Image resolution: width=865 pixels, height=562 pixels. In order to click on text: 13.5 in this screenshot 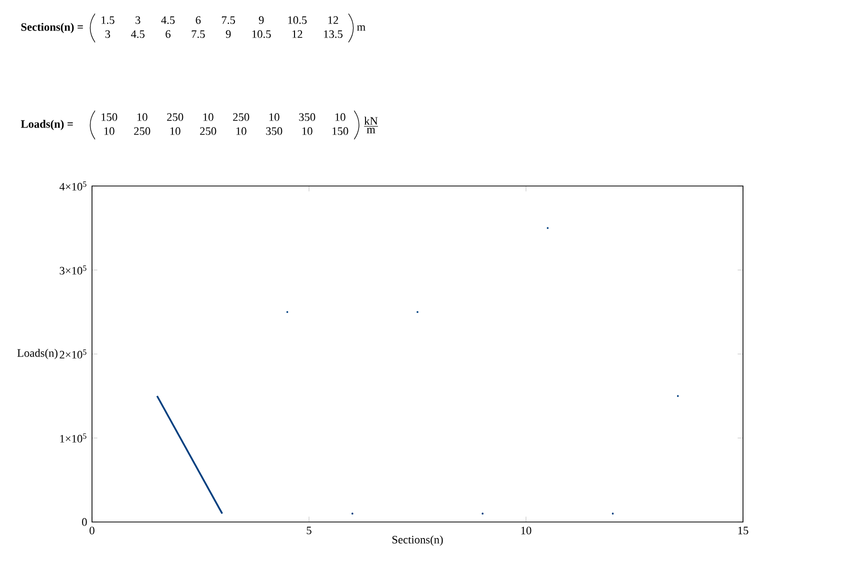, I will do `click(333, 34)`.